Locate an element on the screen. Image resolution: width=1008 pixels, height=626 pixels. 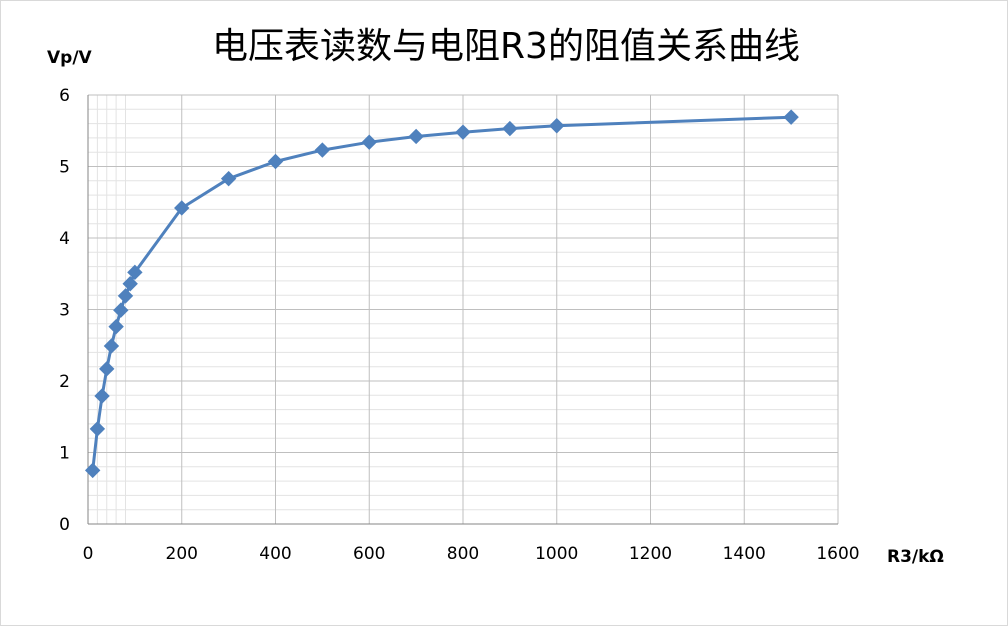
x-tick-label: 400 is located at coordinates (275, 554).